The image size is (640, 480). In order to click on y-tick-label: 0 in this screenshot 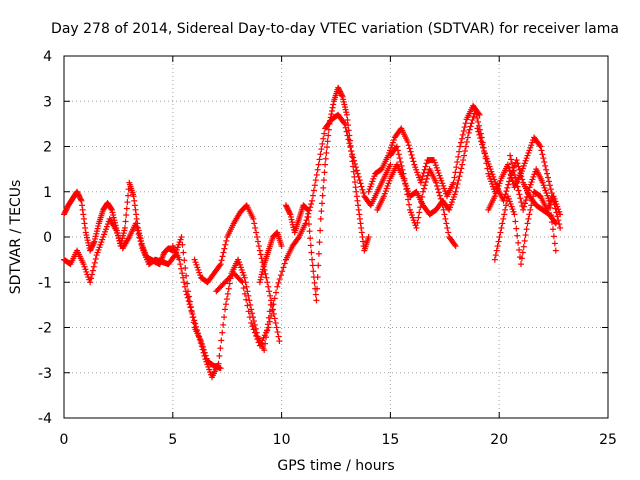, I will do `click(47, 238)`.